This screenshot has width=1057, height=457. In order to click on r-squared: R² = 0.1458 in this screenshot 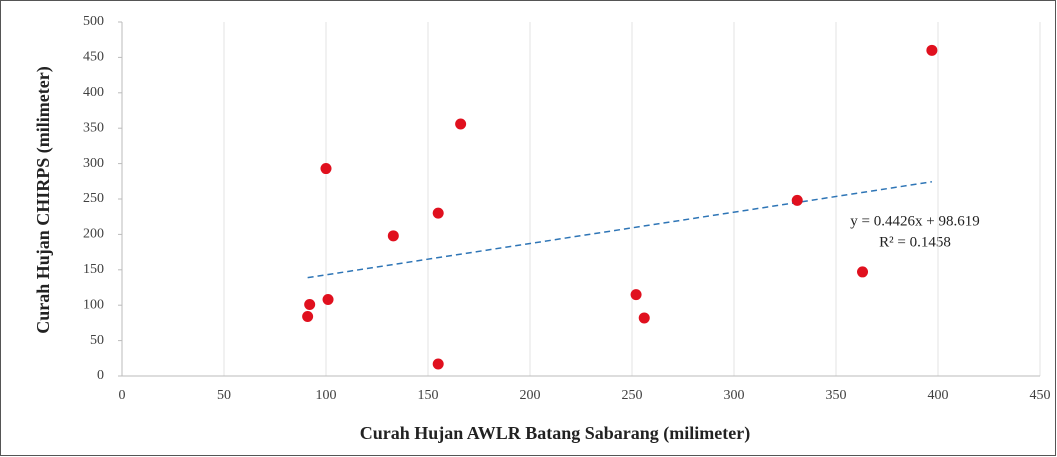, I will do `click(915, 242)`.